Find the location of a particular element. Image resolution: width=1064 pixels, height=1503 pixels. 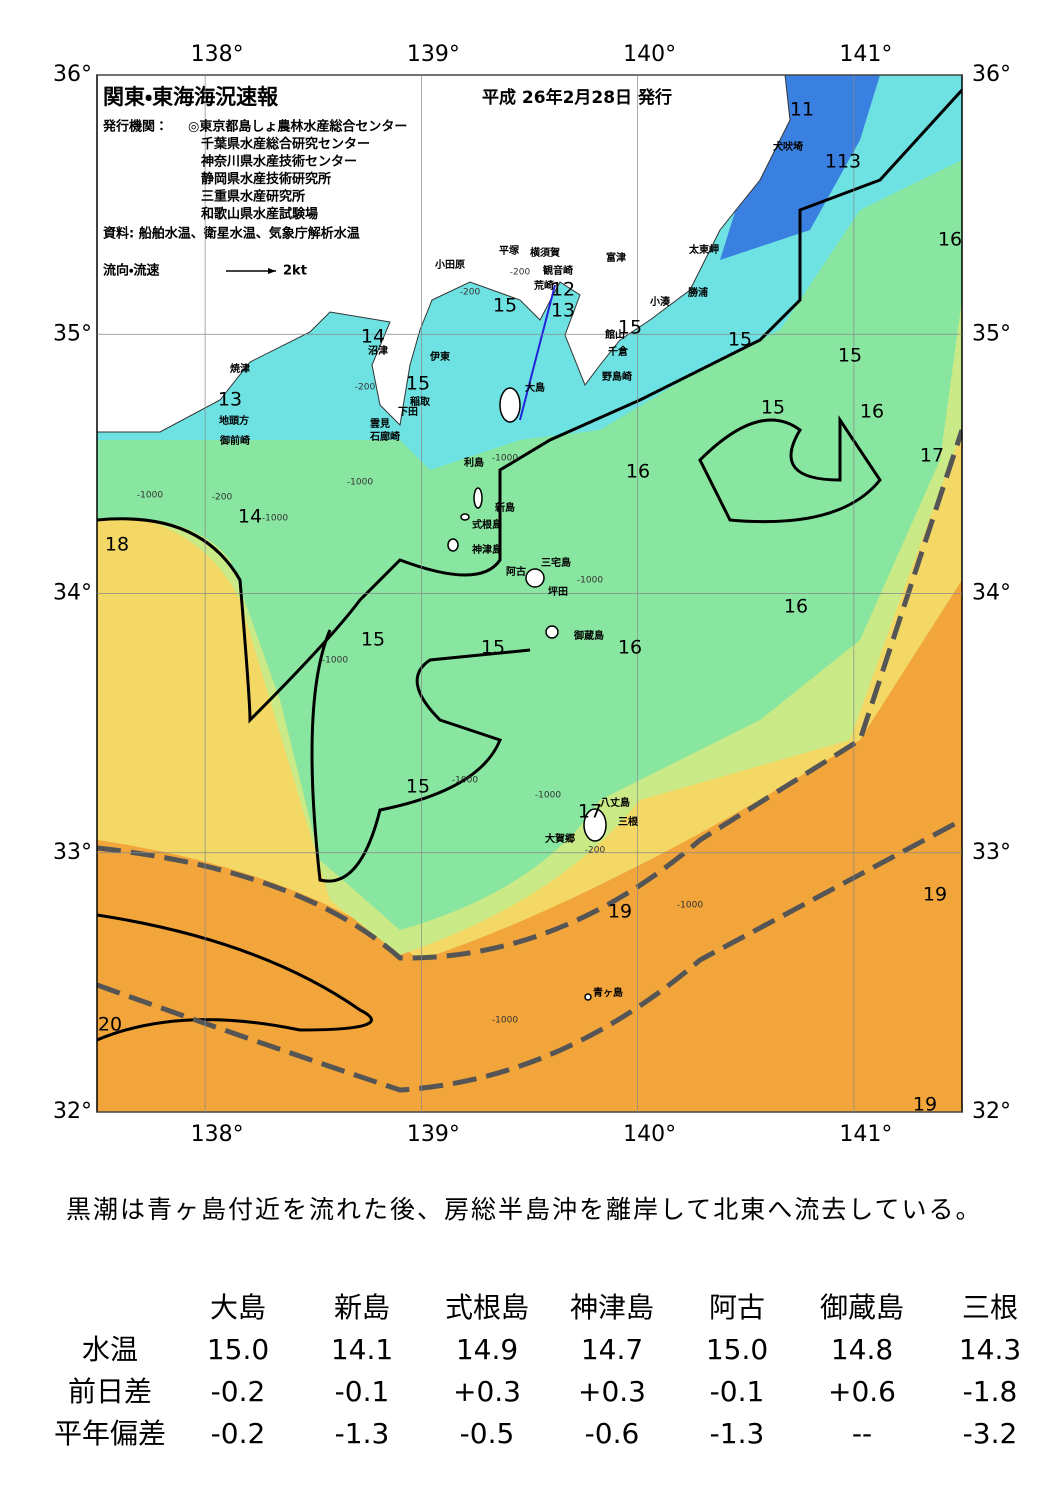

place-name: 伊東 is located at coordinates (439, 356).